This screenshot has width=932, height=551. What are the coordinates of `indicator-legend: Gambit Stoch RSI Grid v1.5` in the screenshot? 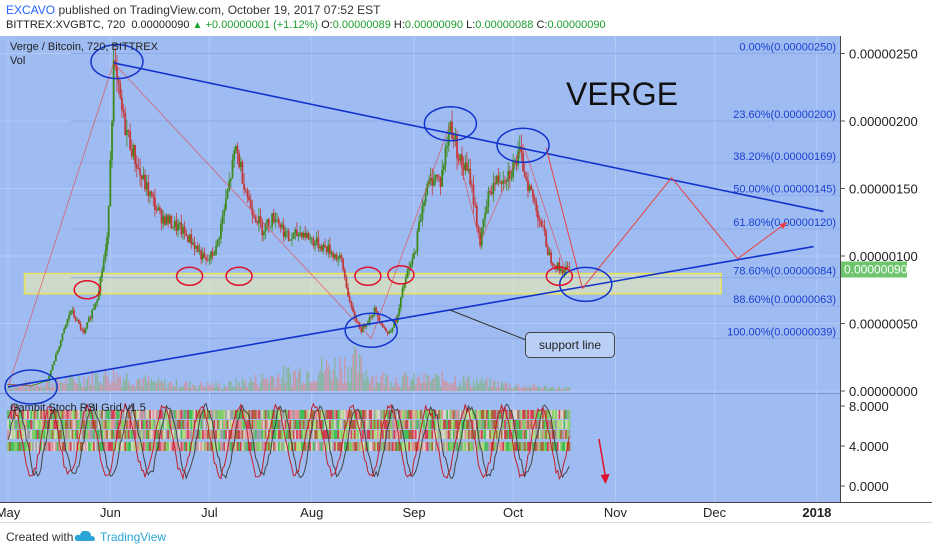 It's located at (78, 408).